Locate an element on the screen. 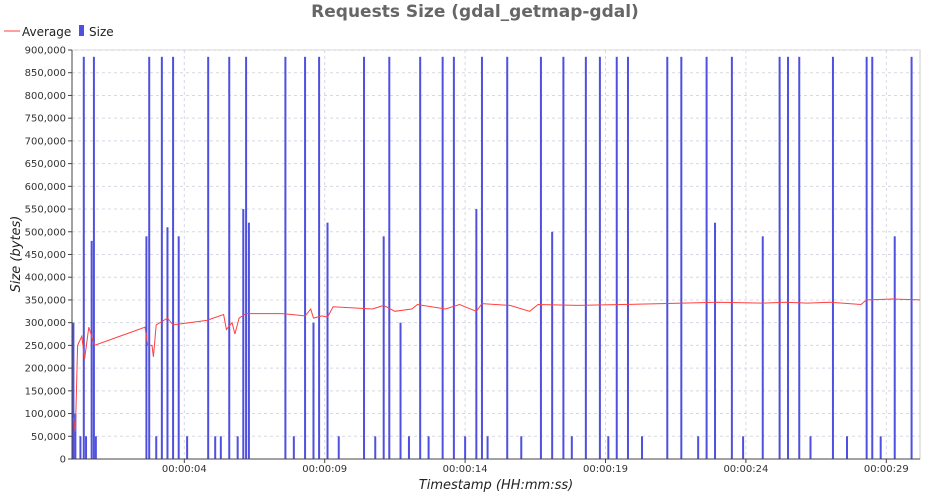 This screenshot has height=500, width=950. legend-size-swatch is located at coordinates (81, 30).